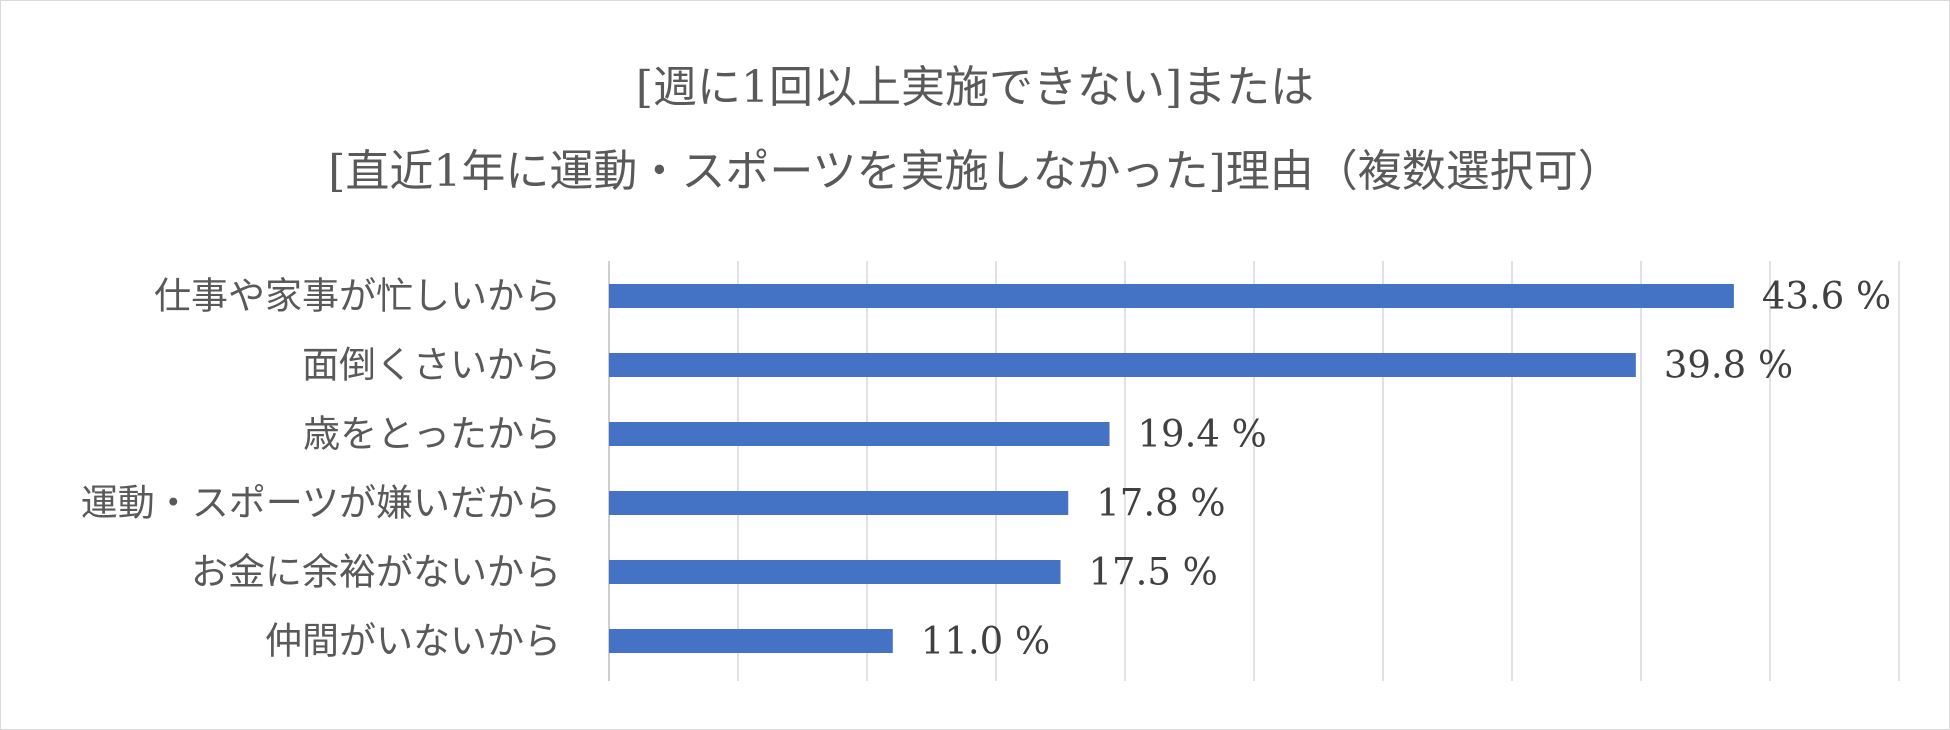  What do you see at coordinates (321, 503) in the screenshot?
I see `category-label: 運動・スポーツが嫌いだから` at bounding box center [321, 503].